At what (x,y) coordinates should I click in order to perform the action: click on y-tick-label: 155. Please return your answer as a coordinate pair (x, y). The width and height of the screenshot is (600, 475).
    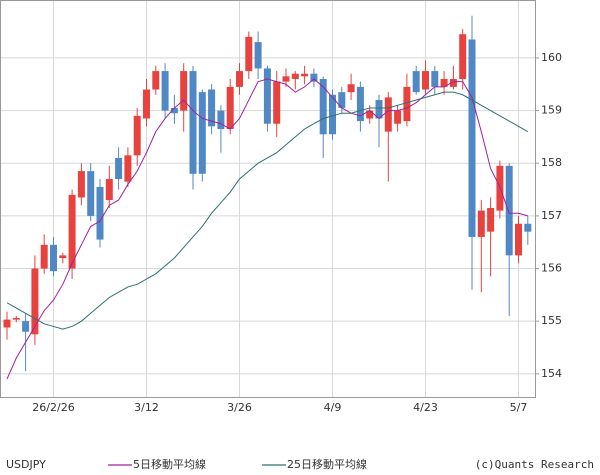
    Looking at the image, I should click on (551, 320).